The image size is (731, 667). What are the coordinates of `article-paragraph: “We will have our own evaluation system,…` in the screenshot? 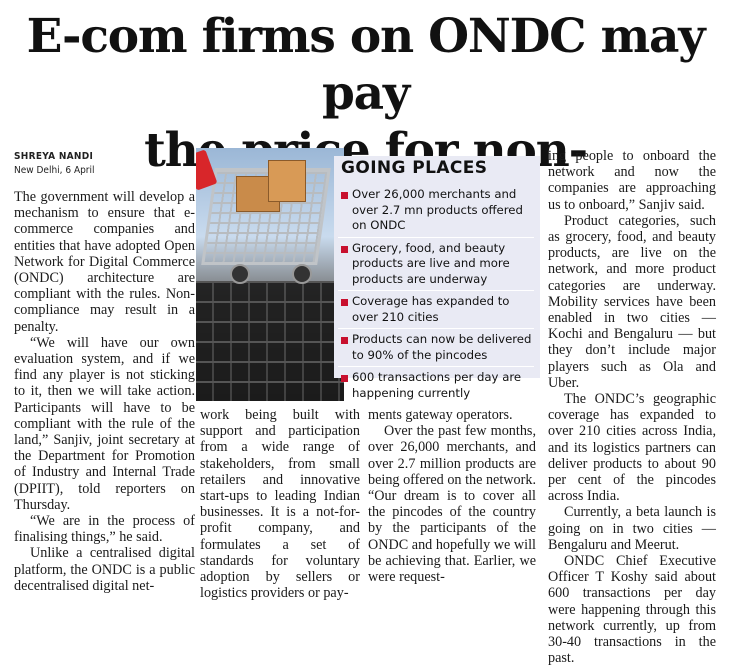 It's located at (104, 423).